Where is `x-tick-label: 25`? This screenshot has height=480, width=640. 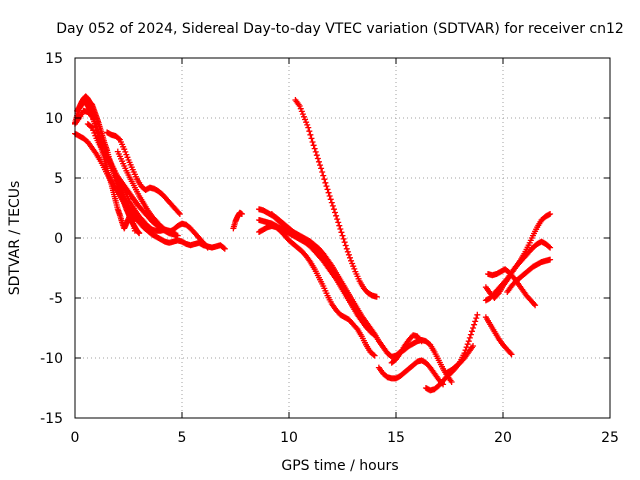 x-tick-label: 25 is located at coordinates (610, 438).